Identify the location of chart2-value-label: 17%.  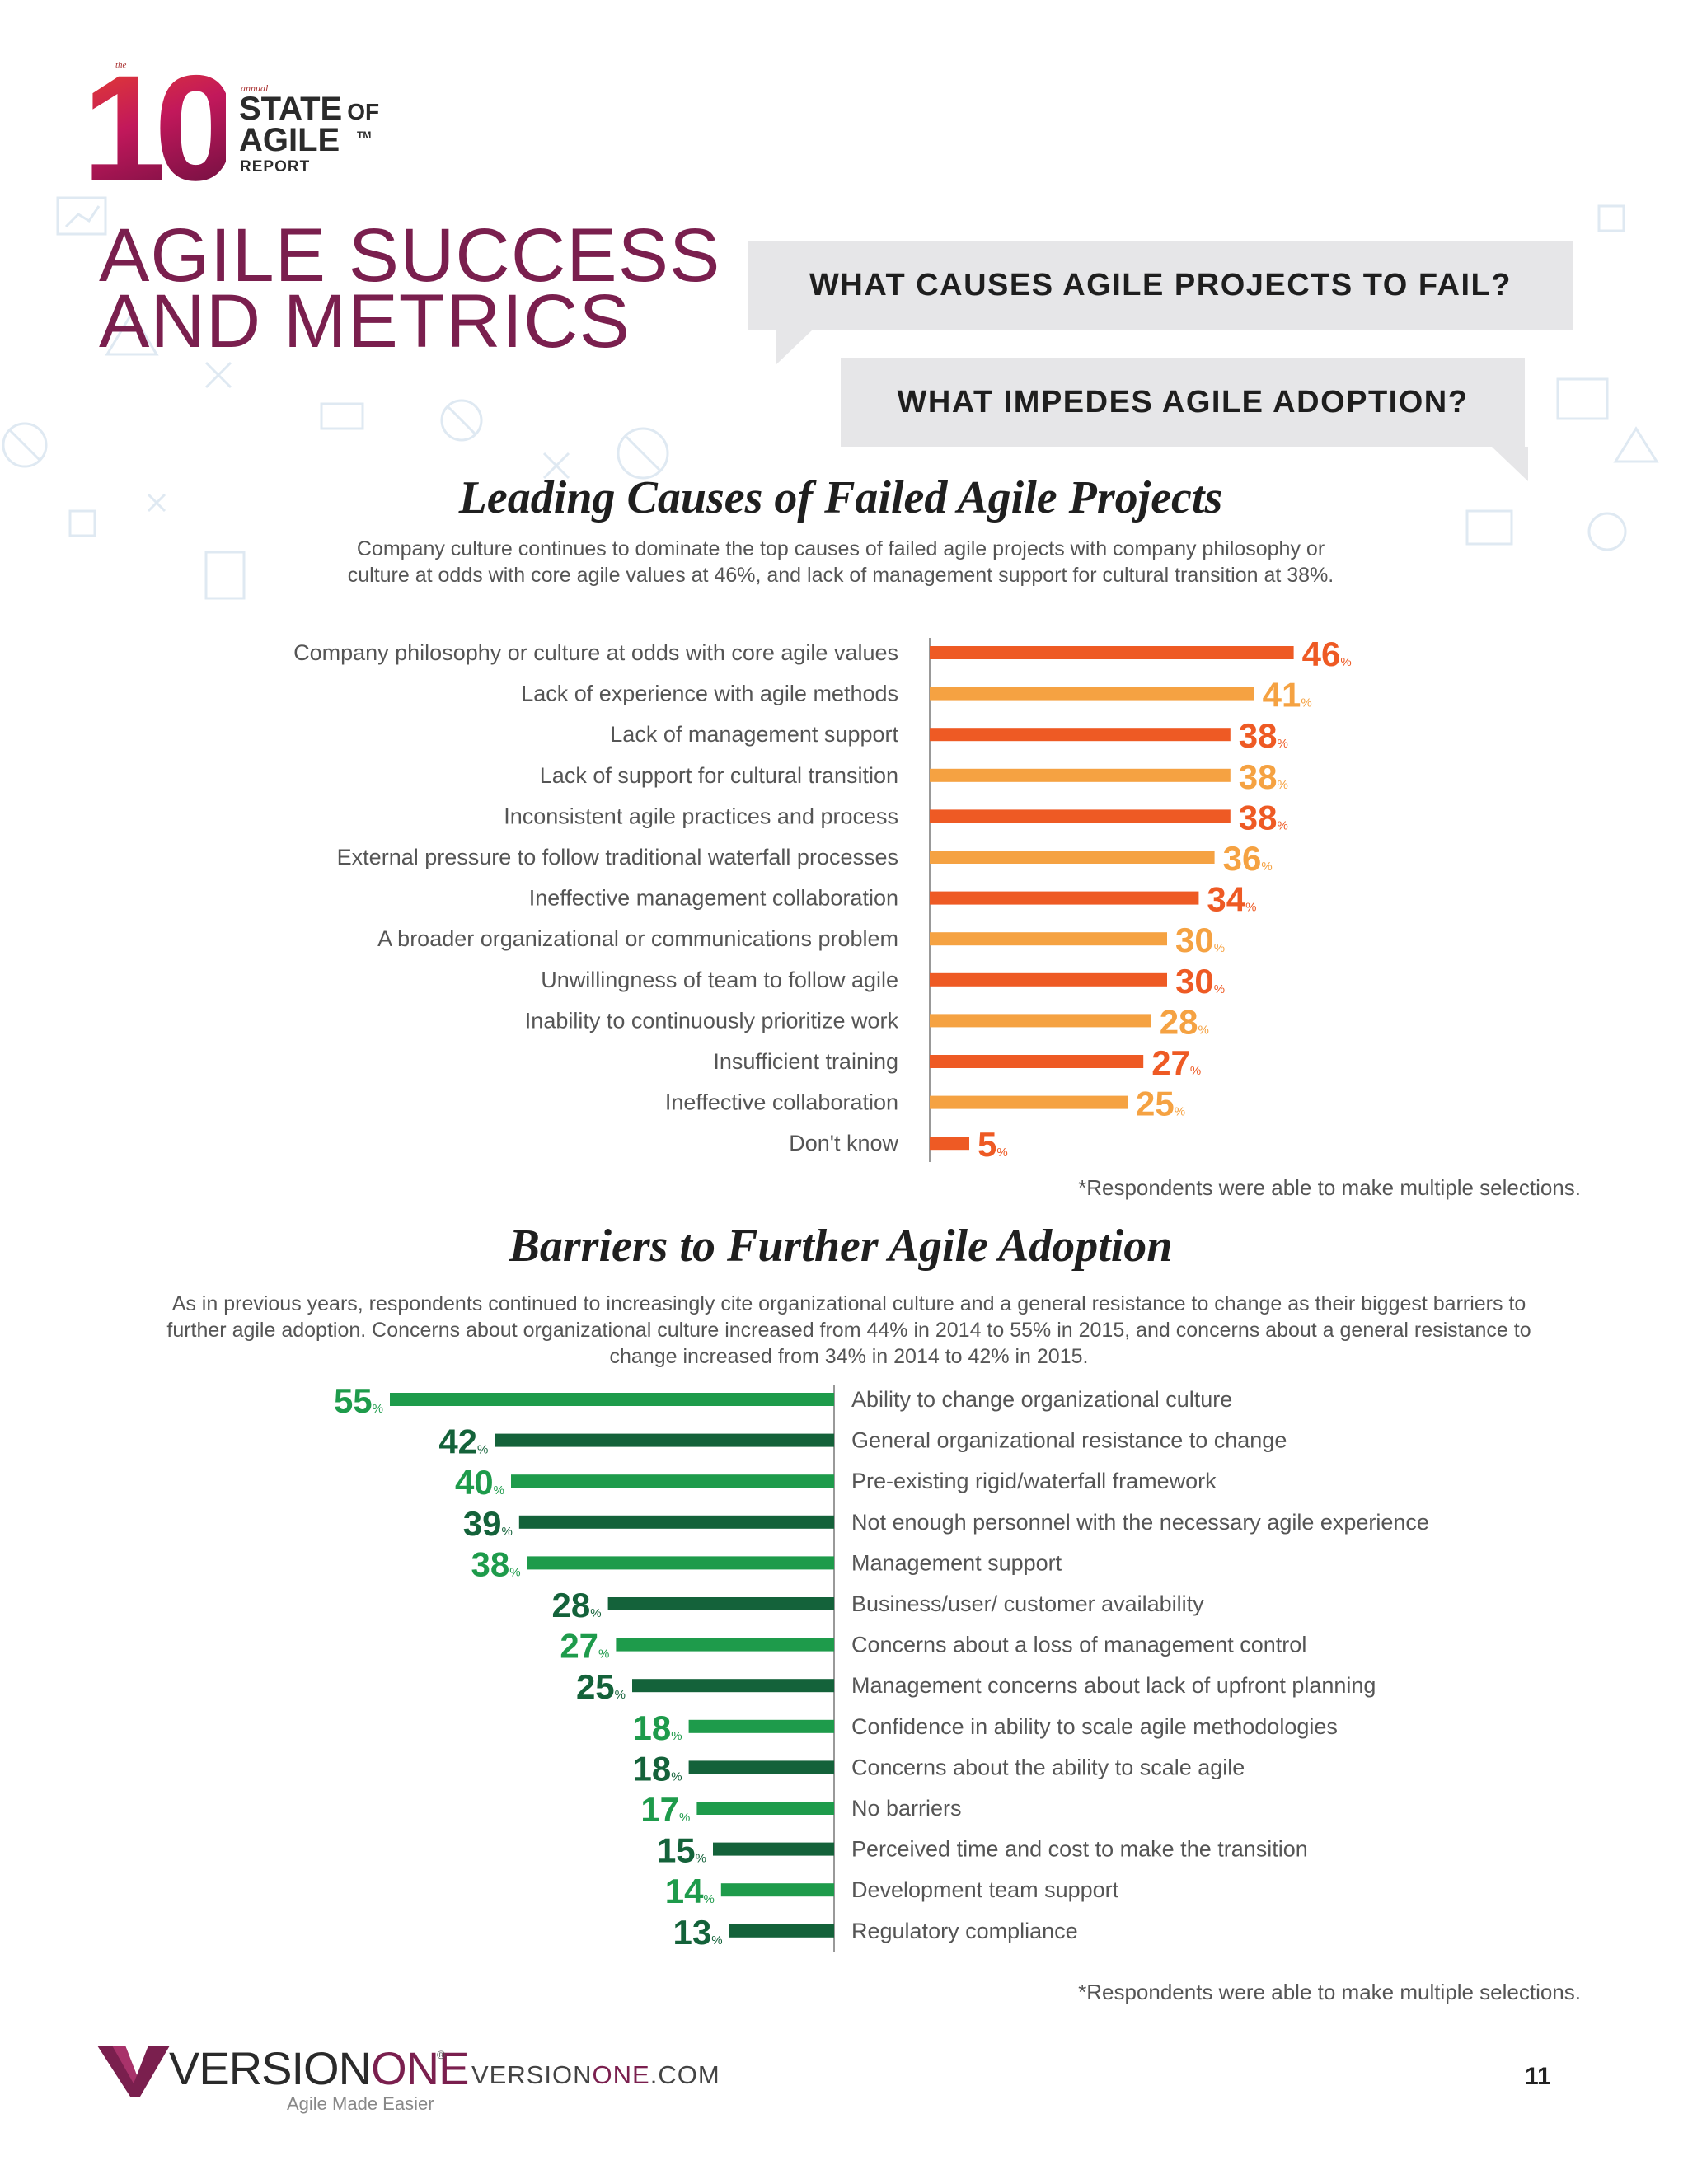
(665, 1809).